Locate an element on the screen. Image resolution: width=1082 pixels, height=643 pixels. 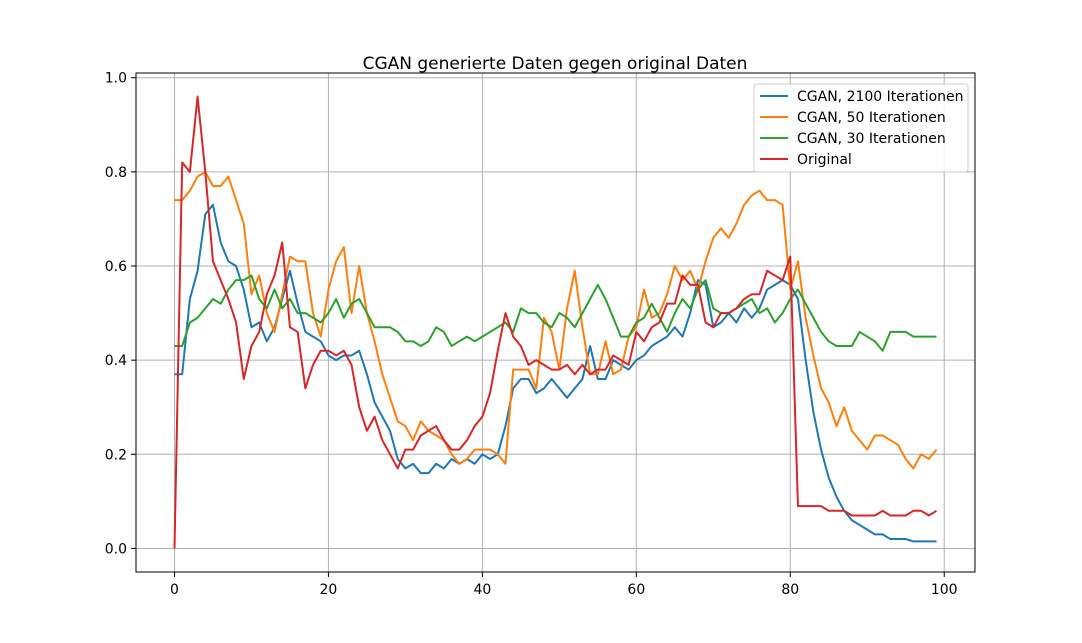
y-tick-label: 1.0 is located at coordinates (116, 79).